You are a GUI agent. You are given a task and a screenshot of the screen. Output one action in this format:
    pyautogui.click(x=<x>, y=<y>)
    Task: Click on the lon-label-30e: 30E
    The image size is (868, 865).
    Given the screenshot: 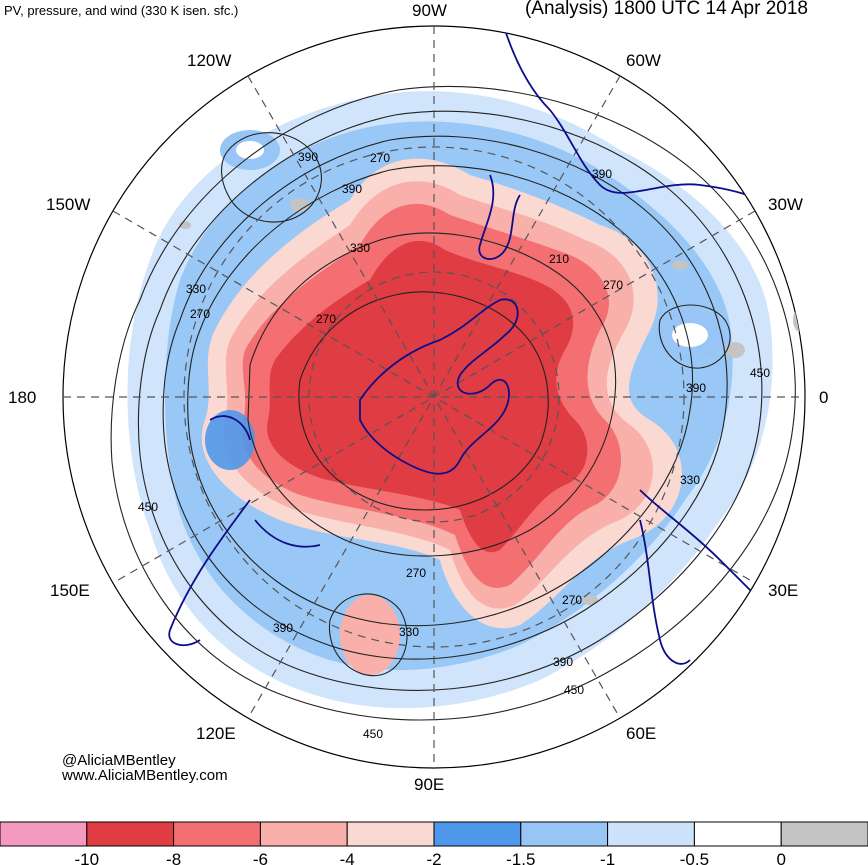 What is the action you would take?
    pyautogui.click(x=783, y=590)
    